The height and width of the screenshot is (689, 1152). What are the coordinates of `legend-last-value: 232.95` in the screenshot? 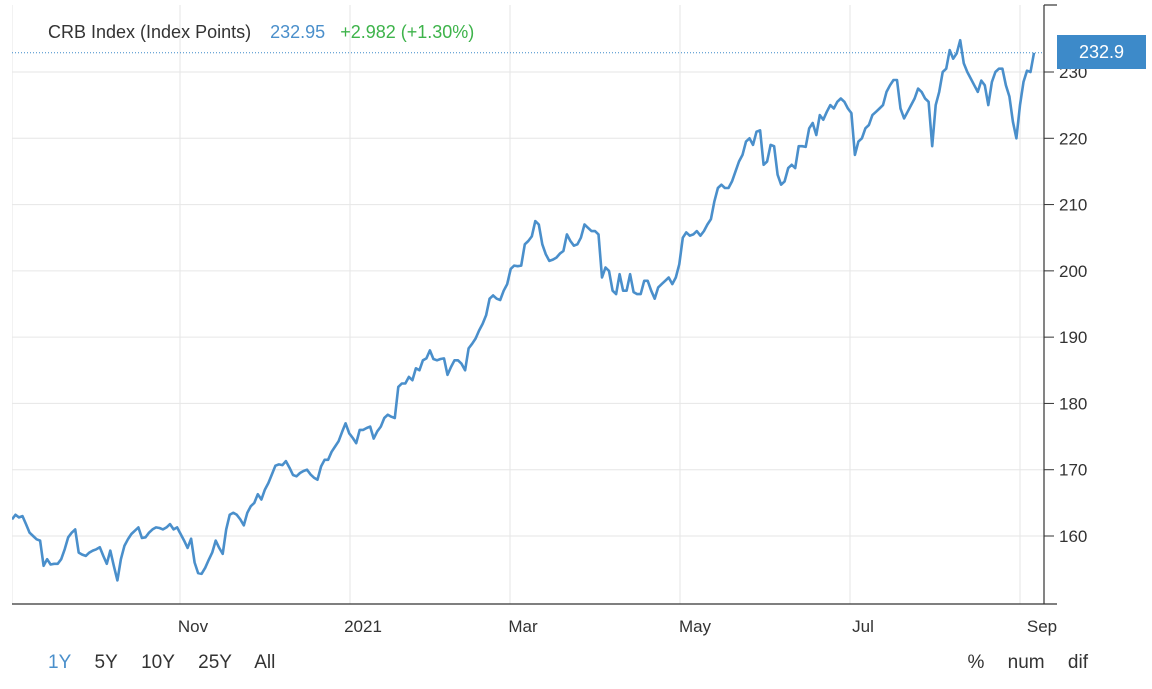 It's located at (298, 32).